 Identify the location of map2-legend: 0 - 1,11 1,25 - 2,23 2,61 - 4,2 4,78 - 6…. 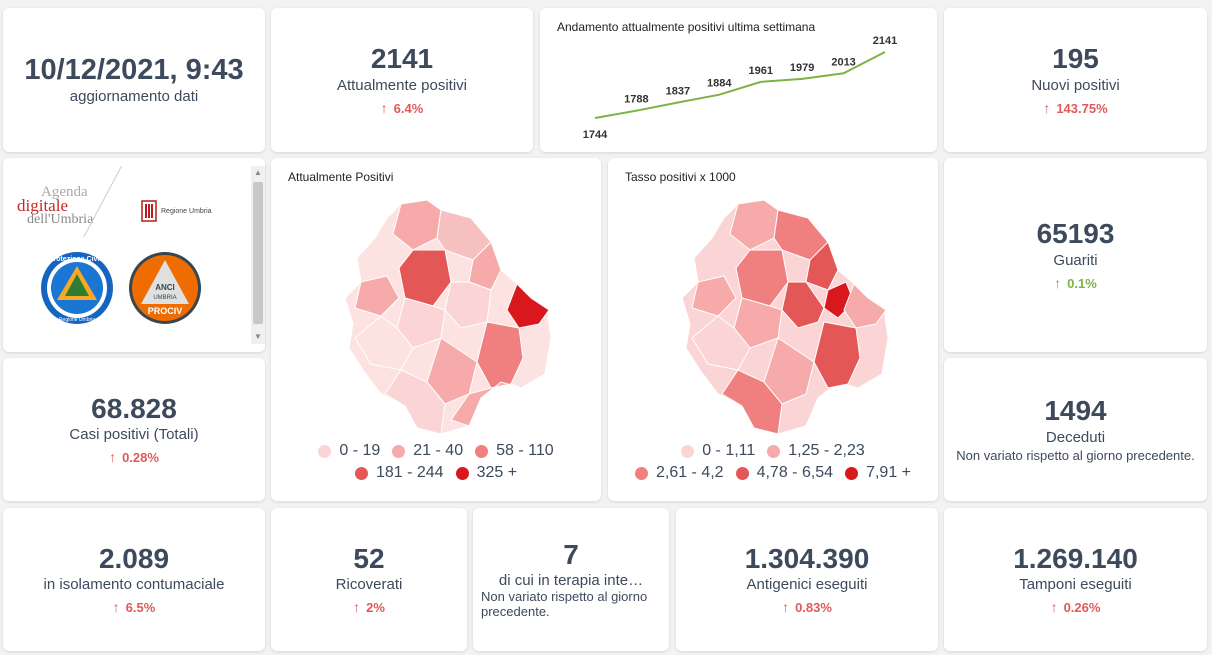
(773, 464).